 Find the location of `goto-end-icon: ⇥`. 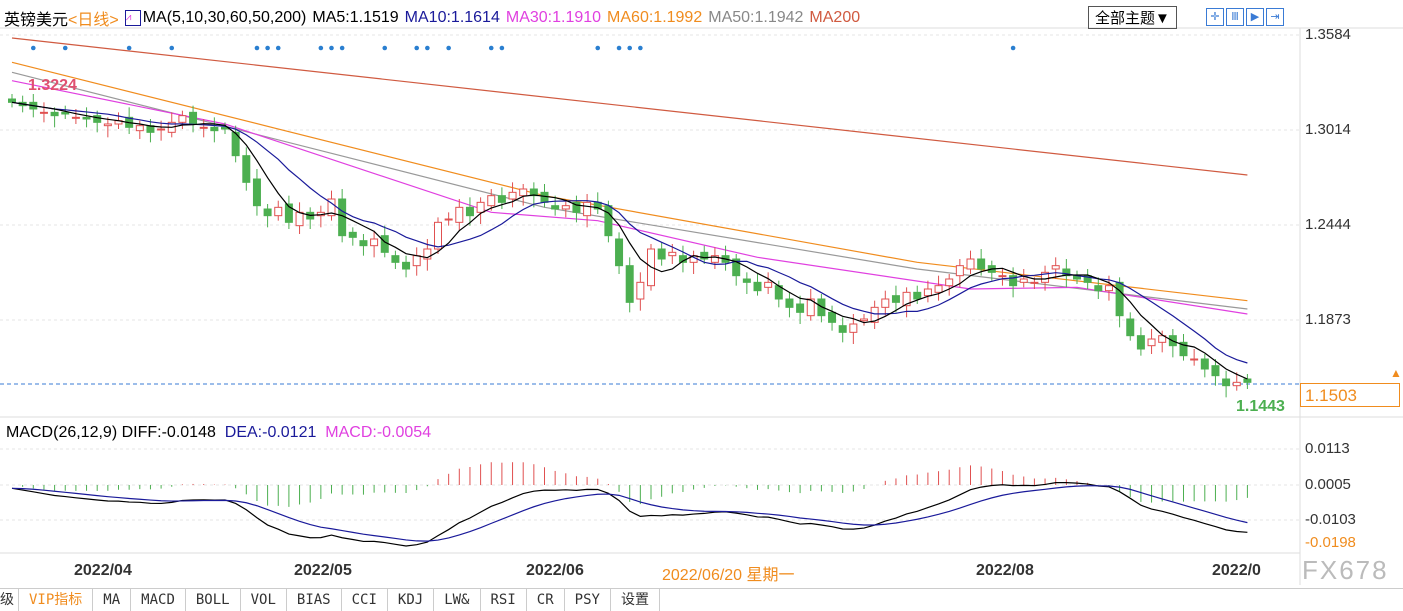

goto-end-icon: ⇥ is located at coordinates (1275, 17).